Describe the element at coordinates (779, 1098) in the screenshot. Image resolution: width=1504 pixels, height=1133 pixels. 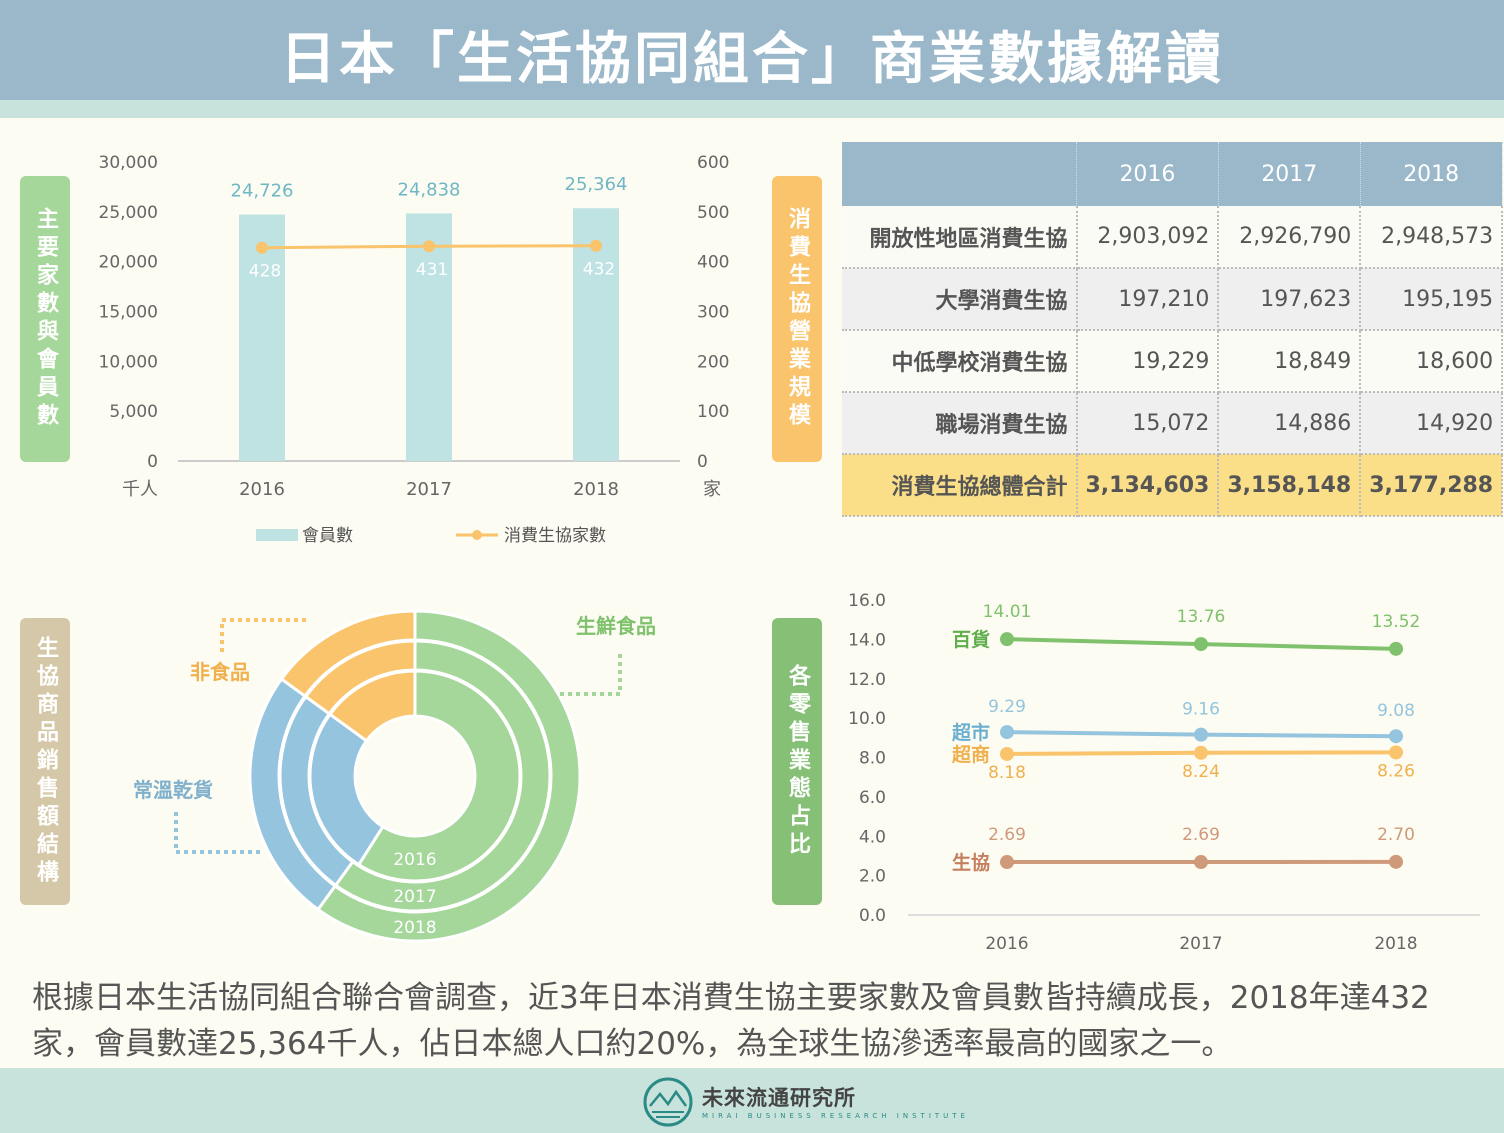
I see `brand-name: 未來流通研究所` at that location.